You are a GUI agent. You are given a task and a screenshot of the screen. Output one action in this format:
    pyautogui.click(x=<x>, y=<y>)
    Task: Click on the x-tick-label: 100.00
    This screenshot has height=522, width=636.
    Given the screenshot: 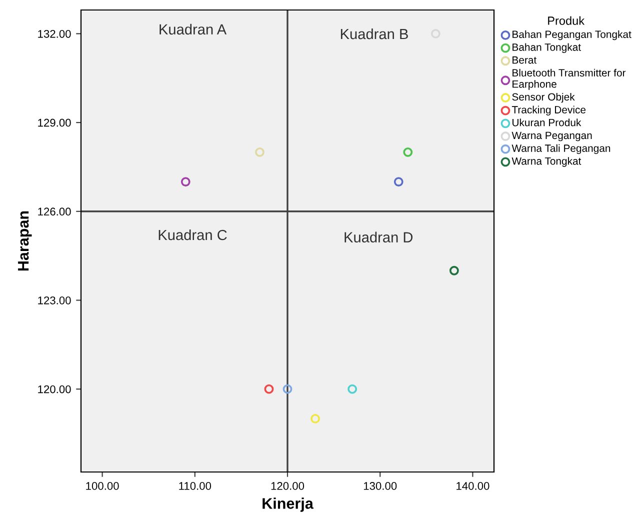 What is the action you would take?
    pyautogui.click(x=102, y=486)
    